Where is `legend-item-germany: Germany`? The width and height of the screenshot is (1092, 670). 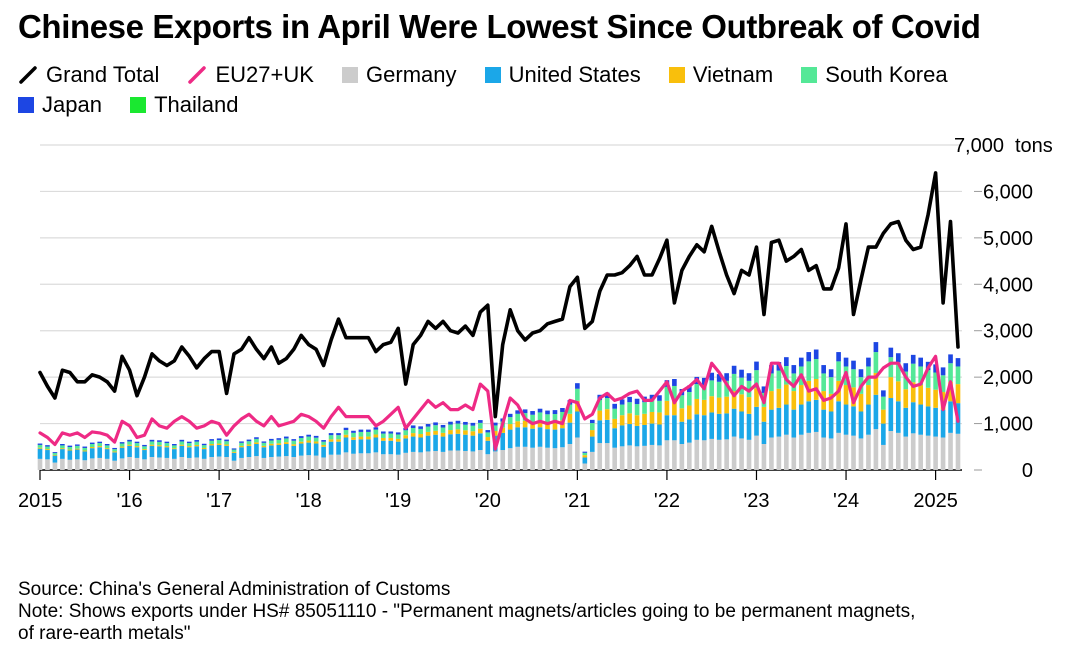 legend-item-germany: Germany is located at coordinates (399, 75).